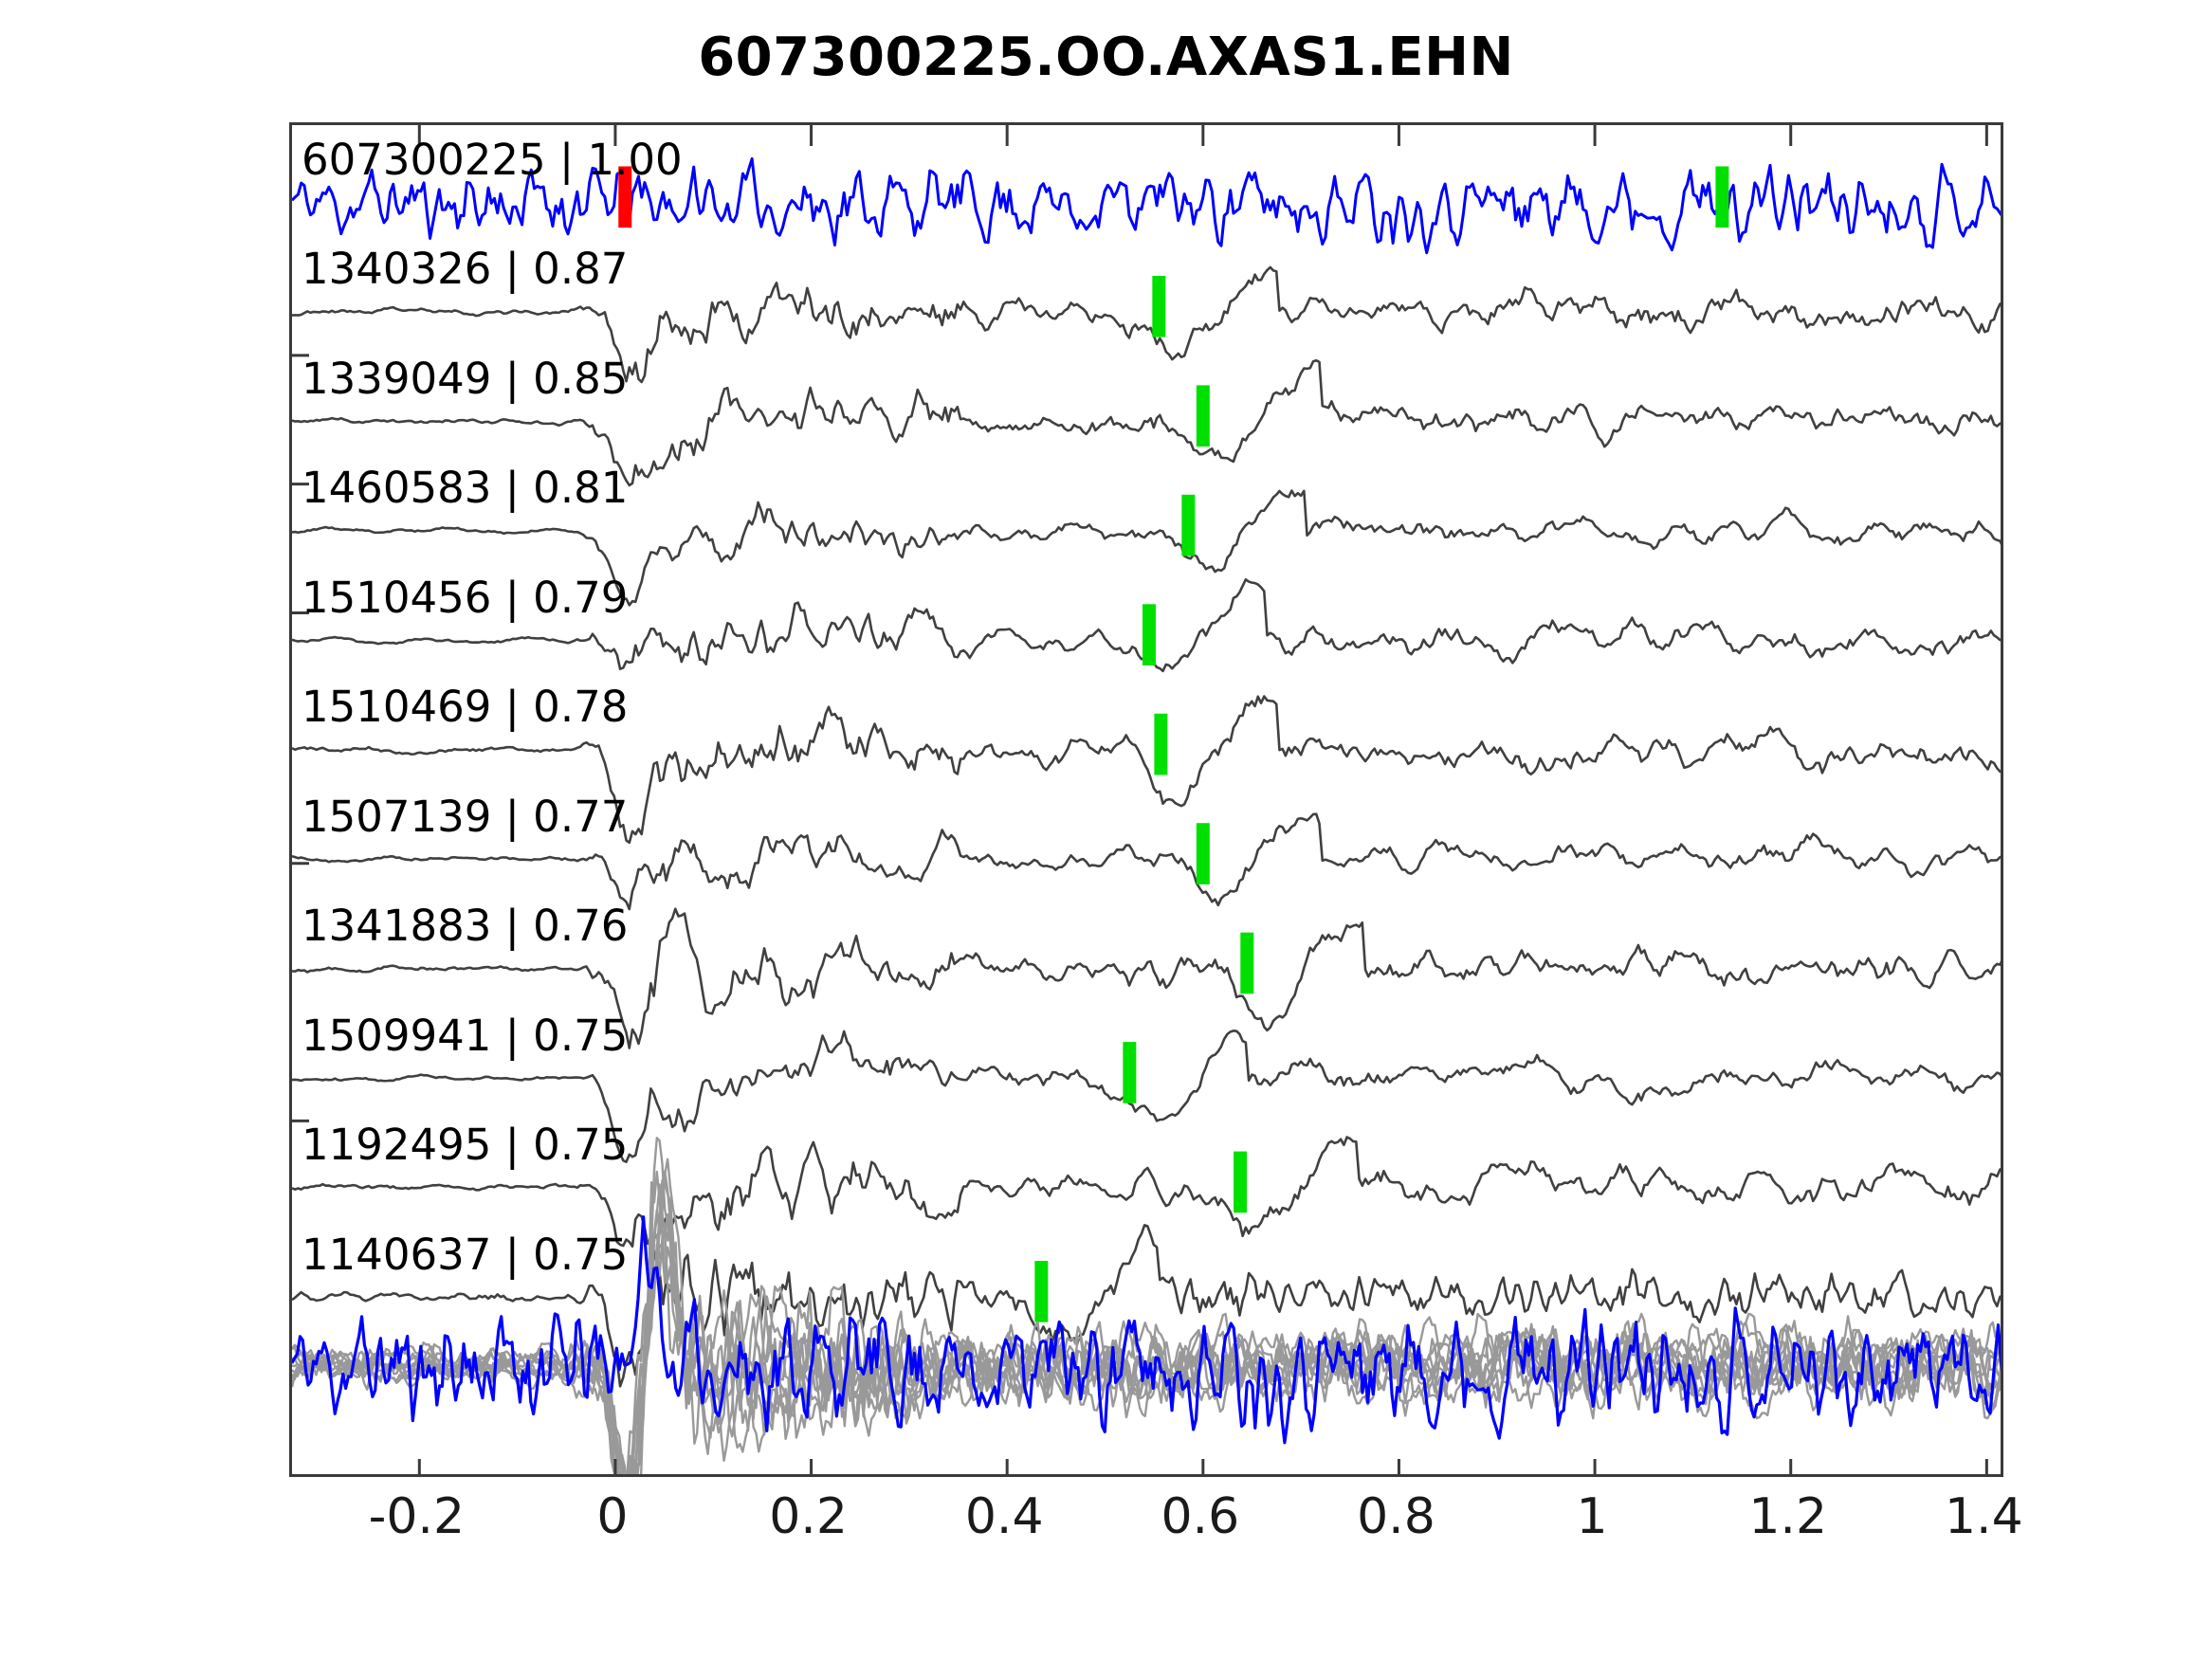 The width and height of the screenshot is (2212, 1659). What do you see at coordinates (465, 816) in the screenshot?
I see `trace-label: 1507139 | 0.77` at bounding box center [465, 816].